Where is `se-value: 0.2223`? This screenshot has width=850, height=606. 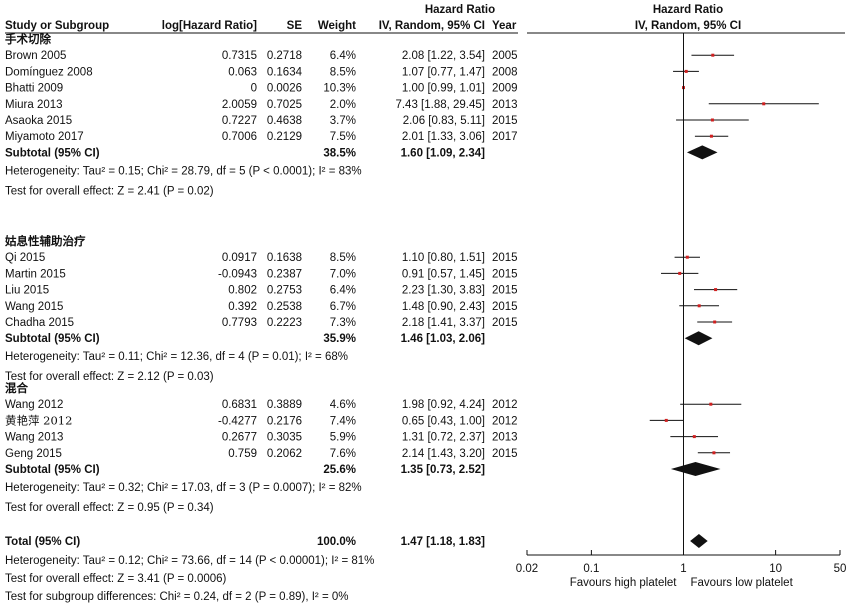
se-value: 0.2223 is located at coordinates (284, 323).